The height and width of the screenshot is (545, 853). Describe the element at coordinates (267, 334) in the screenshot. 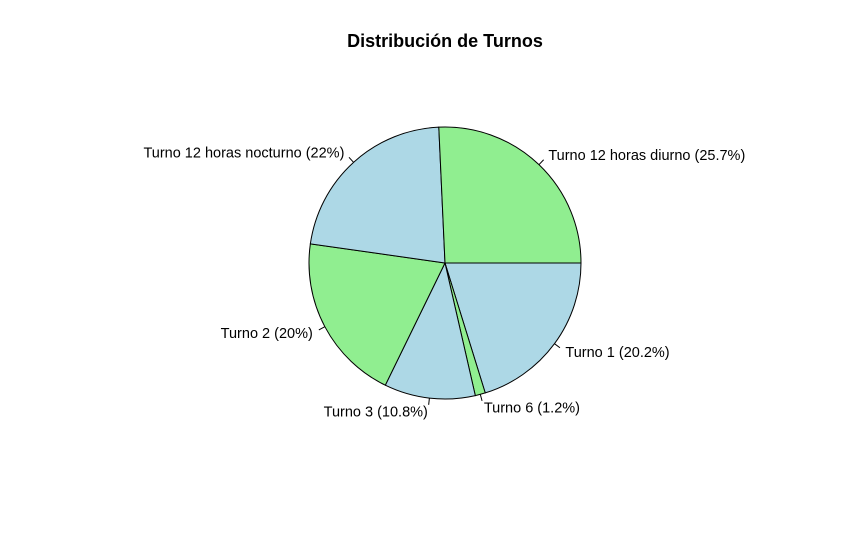

I see `pie-slice-label: Turno 2 (20%)` at that location.